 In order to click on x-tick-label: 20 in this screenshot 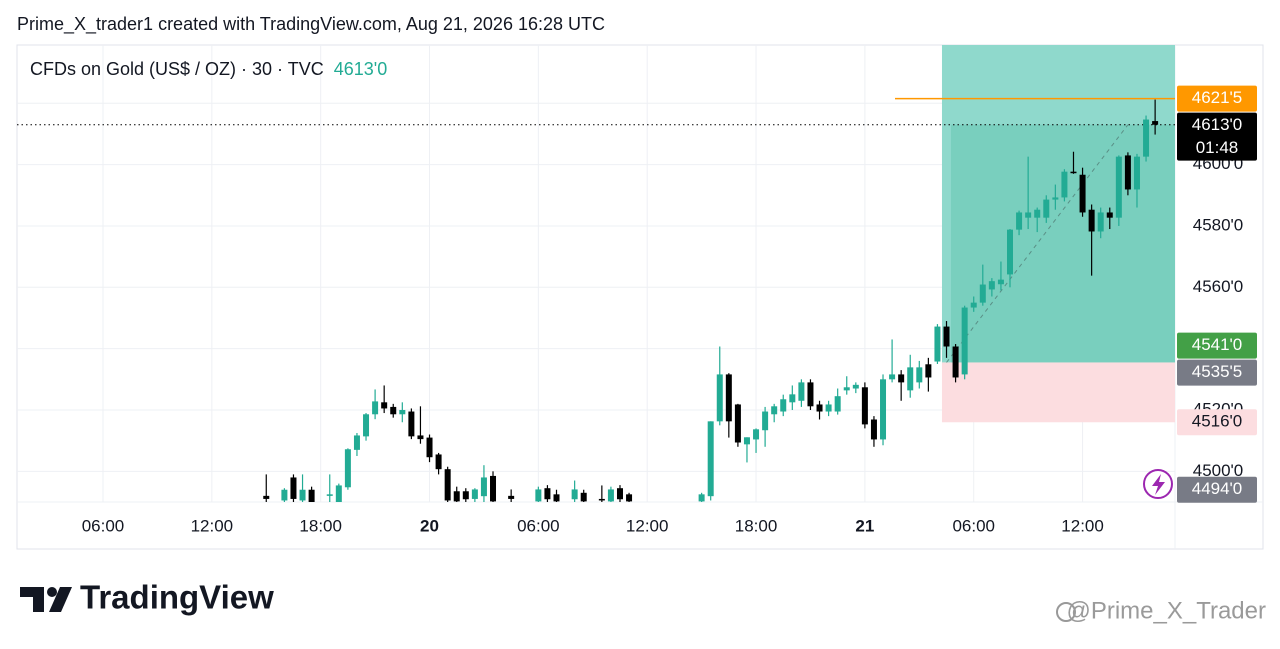, I will do `click(429, 525)`.